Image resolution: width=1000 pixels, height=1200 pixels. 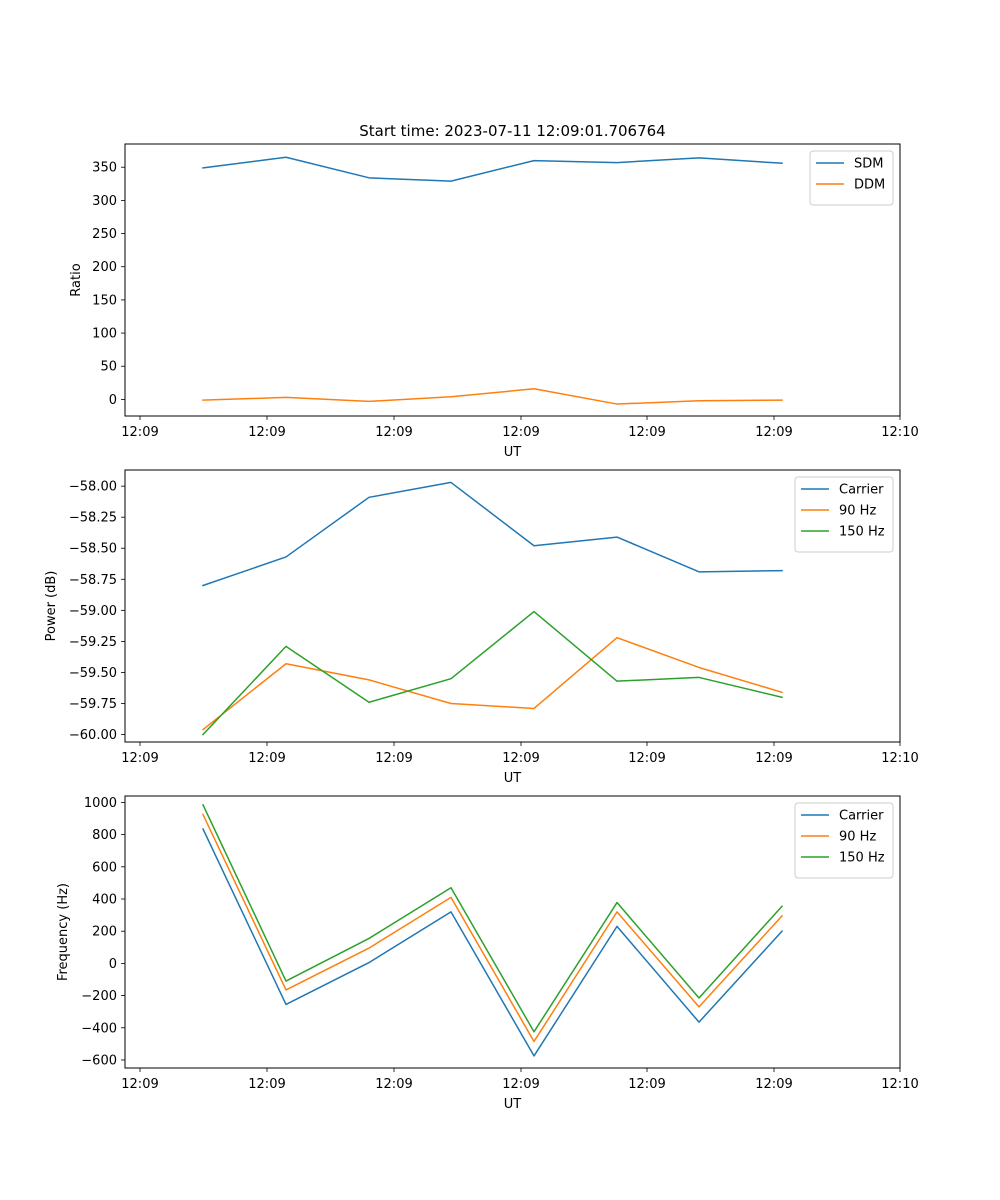 What do you see at coordinates (104, 835) in the screenshot?
I see `y-tick-label: 800` at bounding box center [104, 835].